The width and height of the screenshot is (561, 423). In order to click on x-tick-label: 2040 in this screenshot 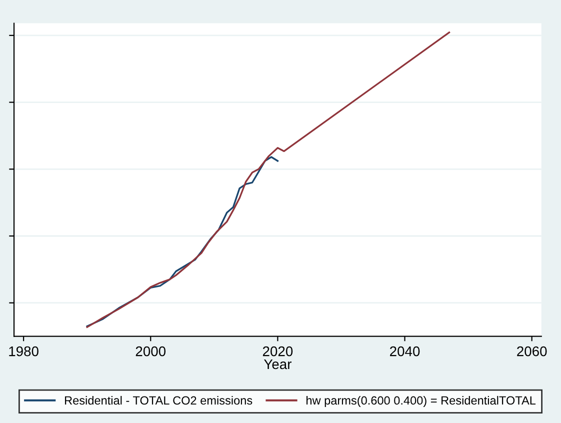, I will do `click(405, 351)`.